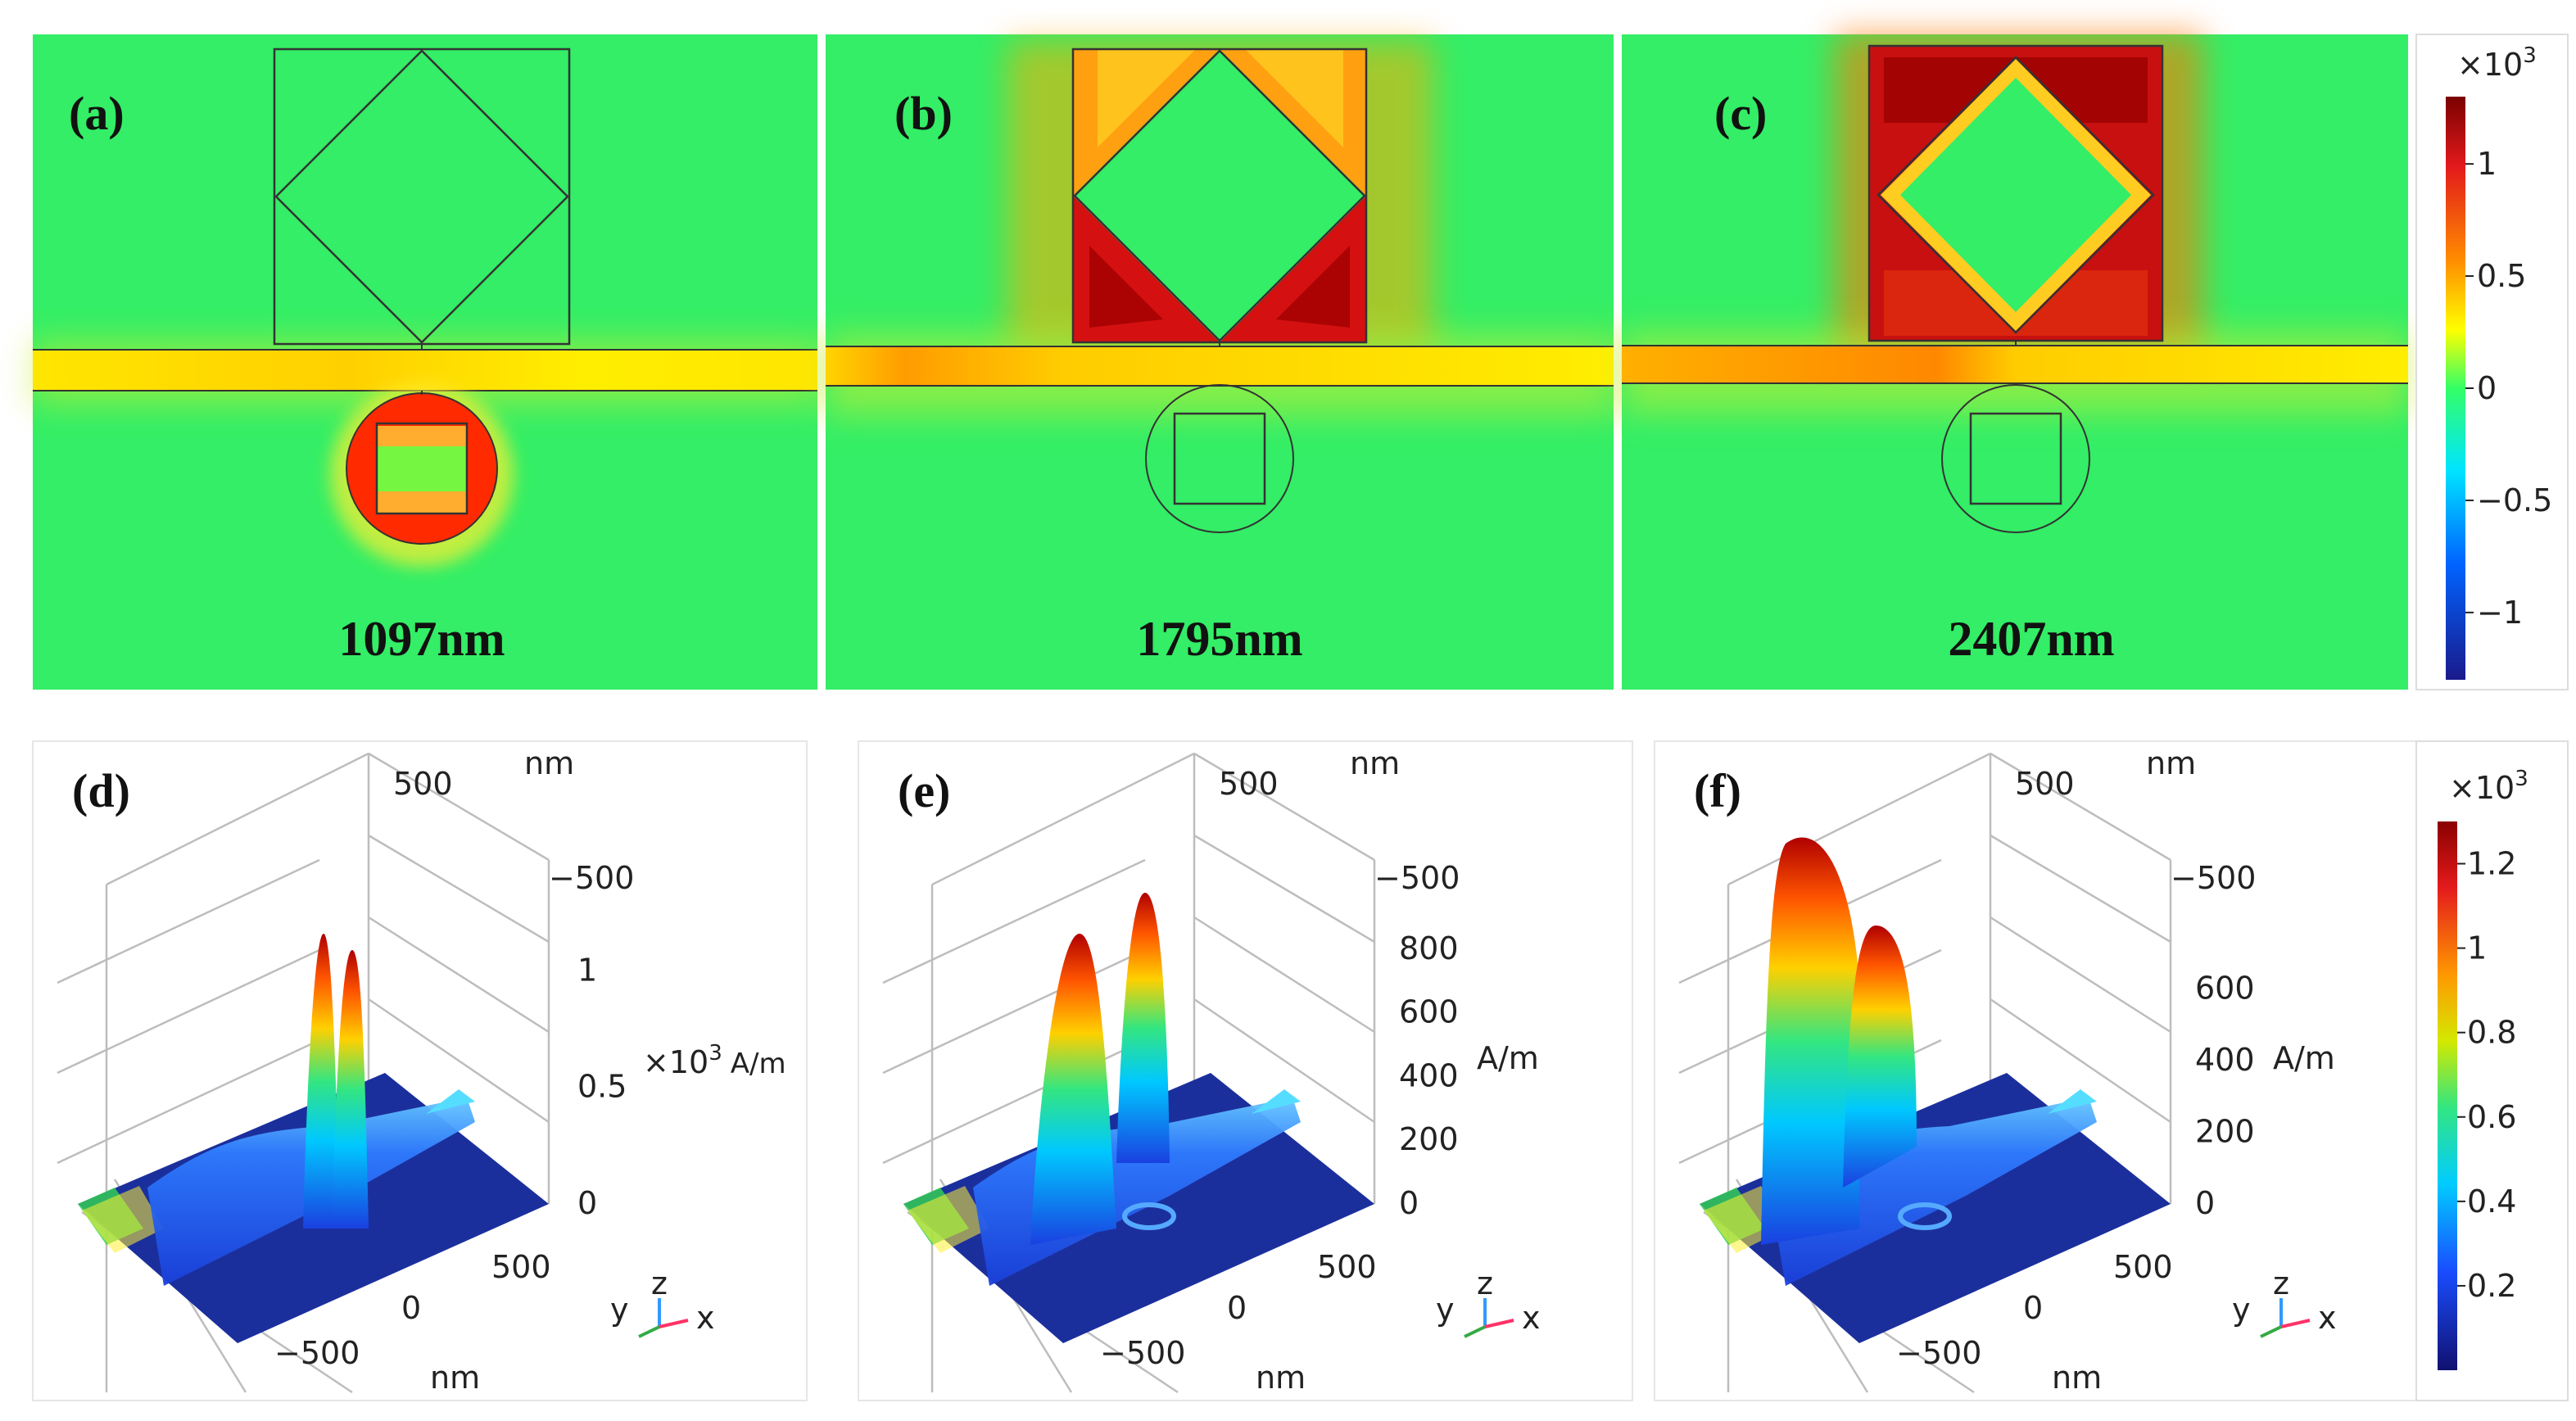 Image resolution: width=2576 pixels, height=1421 pixels. Describe the element at coordinates (714, 1060) in the screenshot. I see `panel-d-z-unit: ×103 A/m` at that location.